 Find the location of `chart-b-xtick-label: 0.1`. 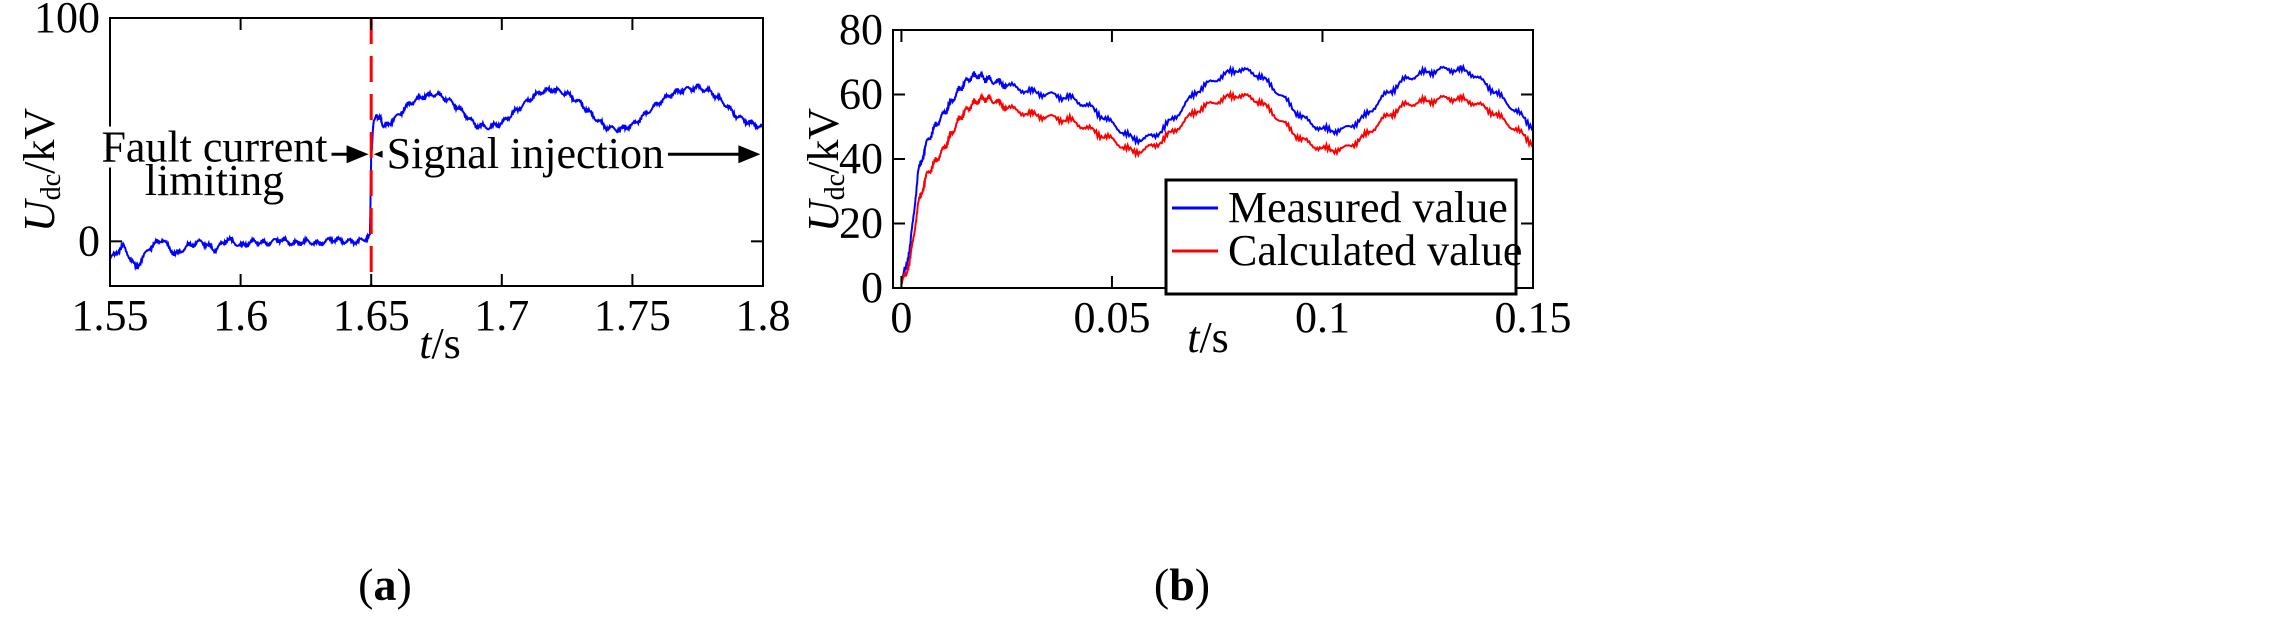

chart-b-xtick-label: 0.1 is located at coordinates (1322, 317).